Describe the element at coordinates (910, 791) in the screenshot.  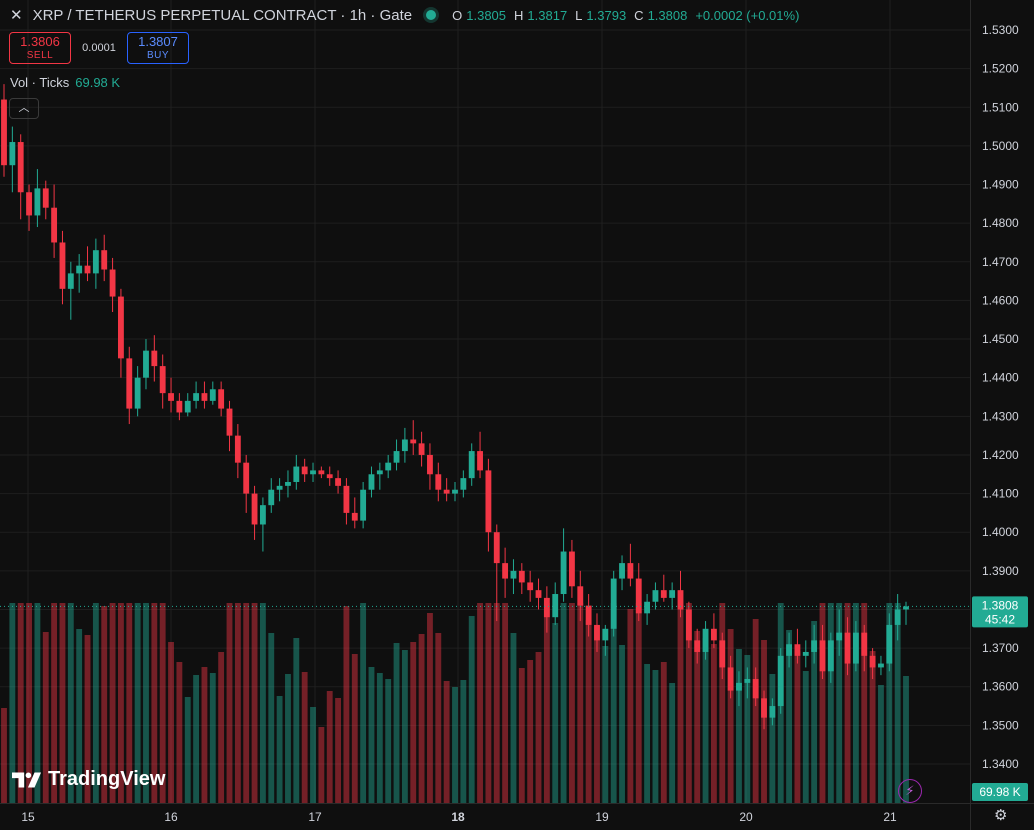
I see `lightning-icon: ⚡` at that location.